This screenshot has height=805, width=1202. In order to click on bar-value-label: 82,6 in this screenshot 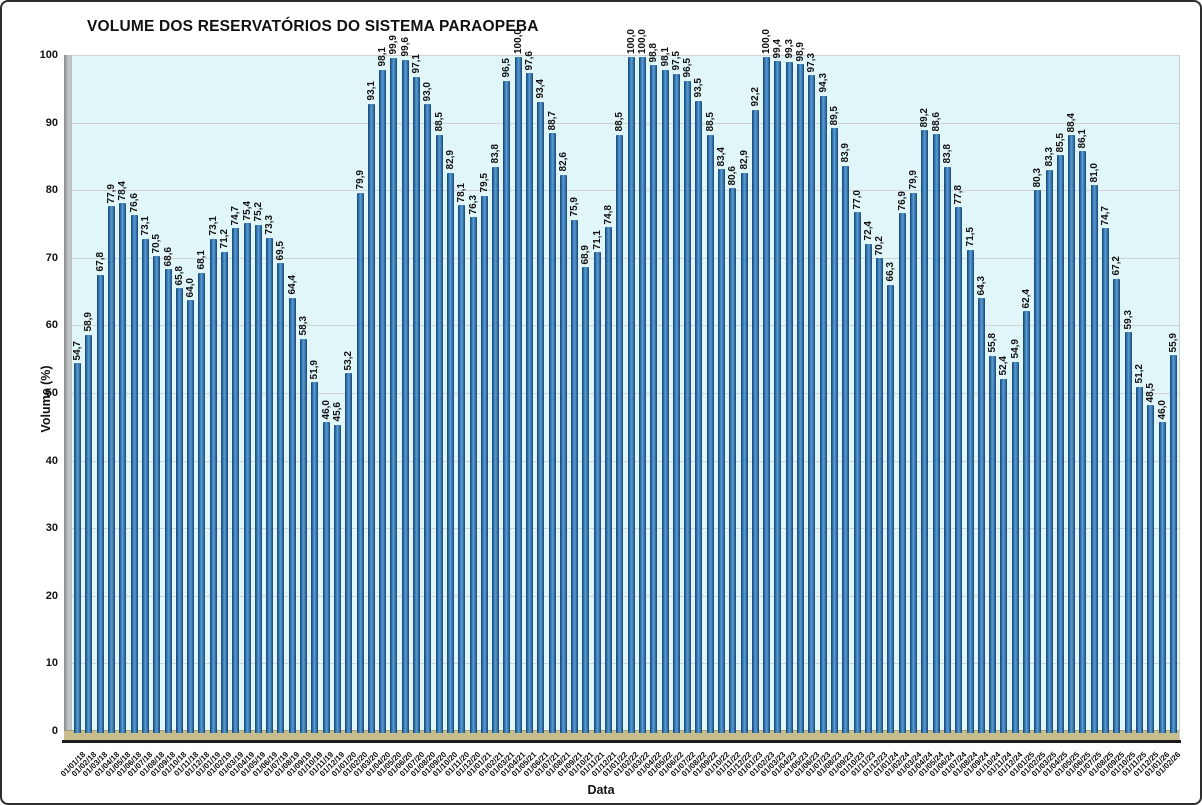, I will do `click(563, 162)`.